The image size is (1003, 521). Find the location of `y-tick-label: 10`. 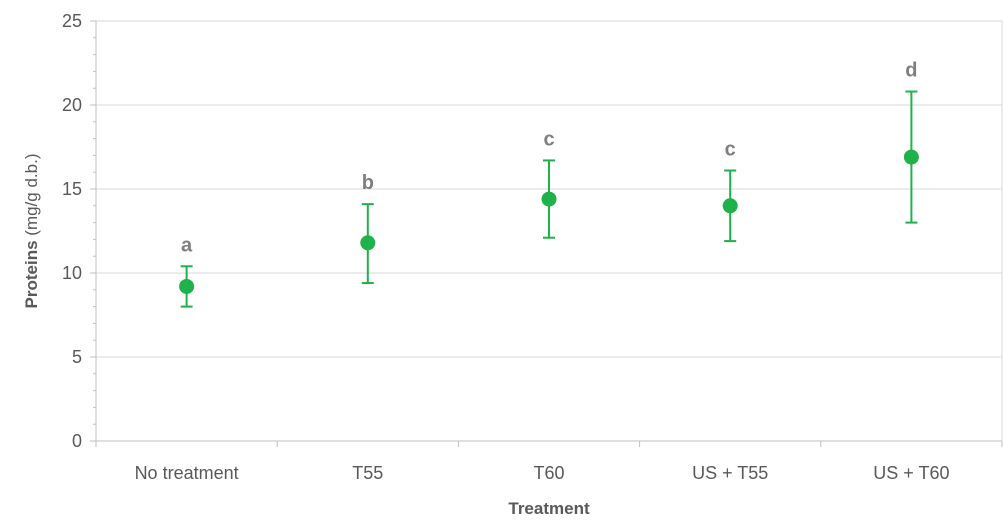

y-tick-label: 10 is located at coordinates (72, 273).